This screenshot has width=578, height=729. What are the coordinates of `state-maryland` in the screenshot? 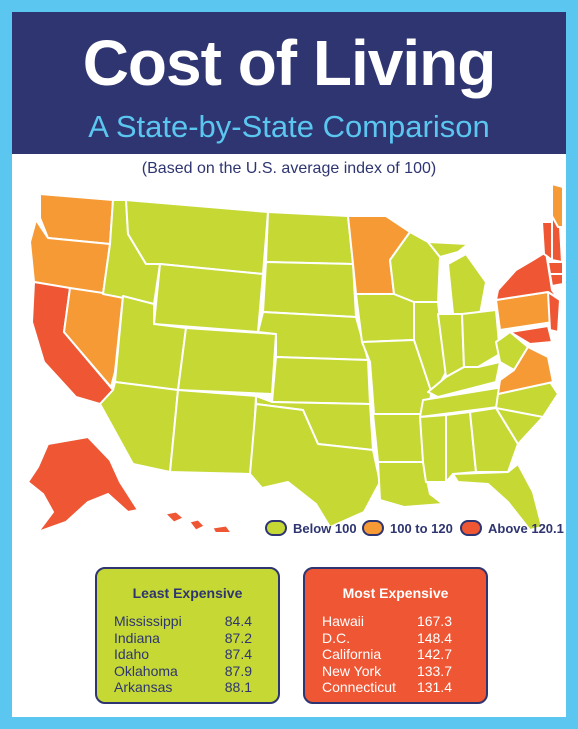 It's located at (531, 335).